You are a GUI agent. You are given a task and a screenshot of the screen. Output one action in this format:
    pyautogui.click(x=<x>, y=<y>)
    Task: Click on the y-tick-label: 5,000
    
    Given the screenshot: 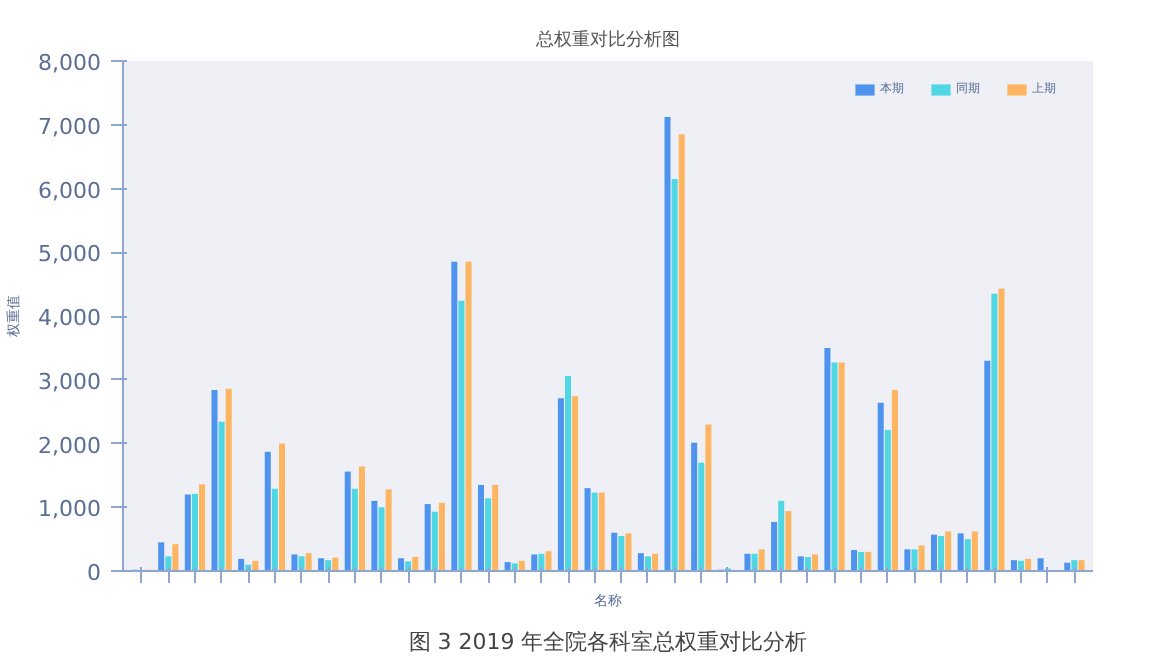 What is the action you would take?
    pyautogui.click(x=70, y=254)
    